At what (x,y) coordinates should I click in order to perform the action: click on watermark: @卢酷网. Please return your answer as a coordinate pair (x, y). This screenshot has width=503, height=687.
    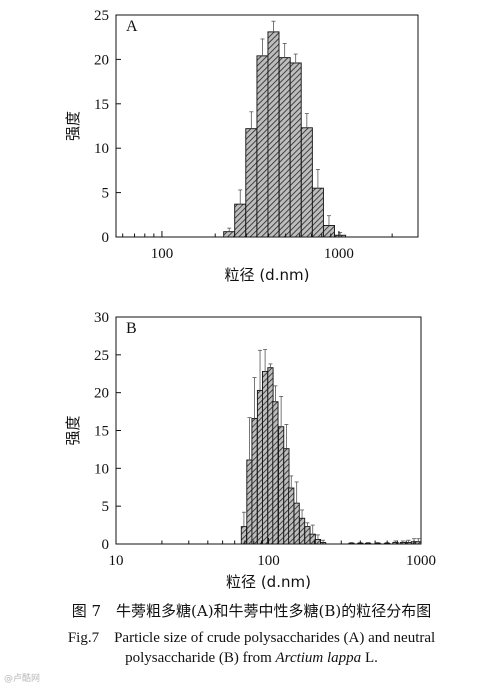
    Looking at the image, I should click on (22, 679).